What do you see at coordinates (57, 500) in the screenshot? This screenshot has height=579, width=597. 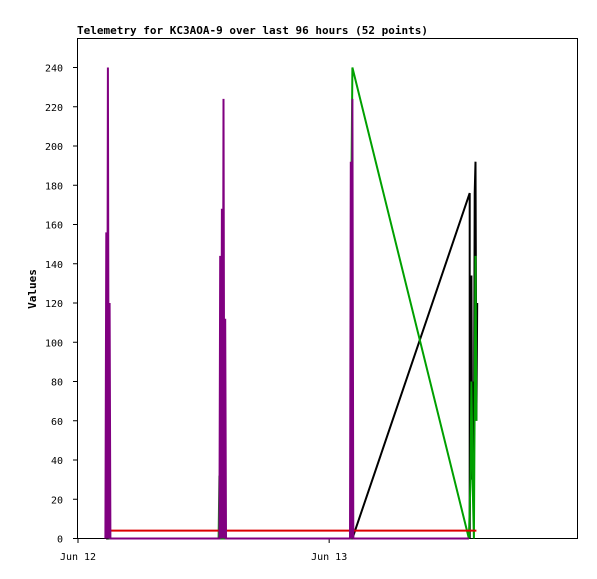 I see `y-tick-label: 20` at bounding box center [57, 500].